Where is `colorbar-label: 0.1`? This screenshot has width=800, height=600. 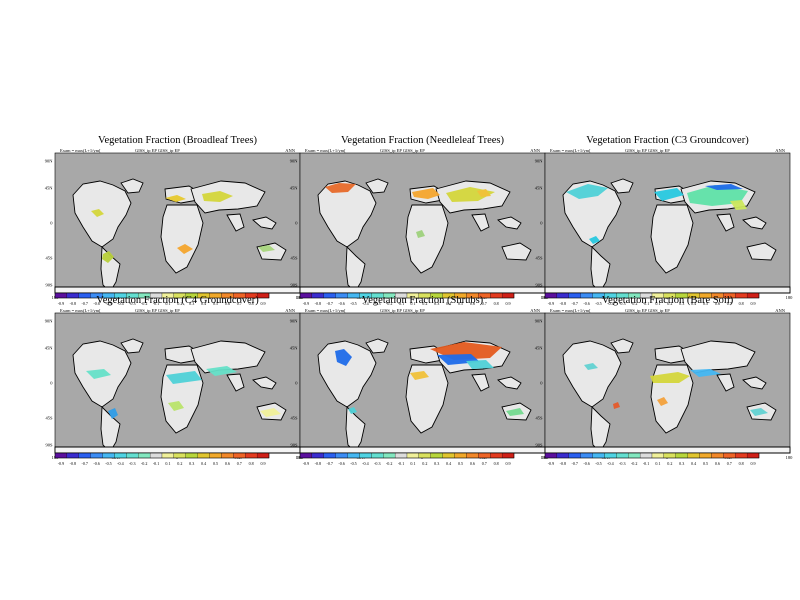
colorbar-label: 0.1 is located at coordinates (657, 463).